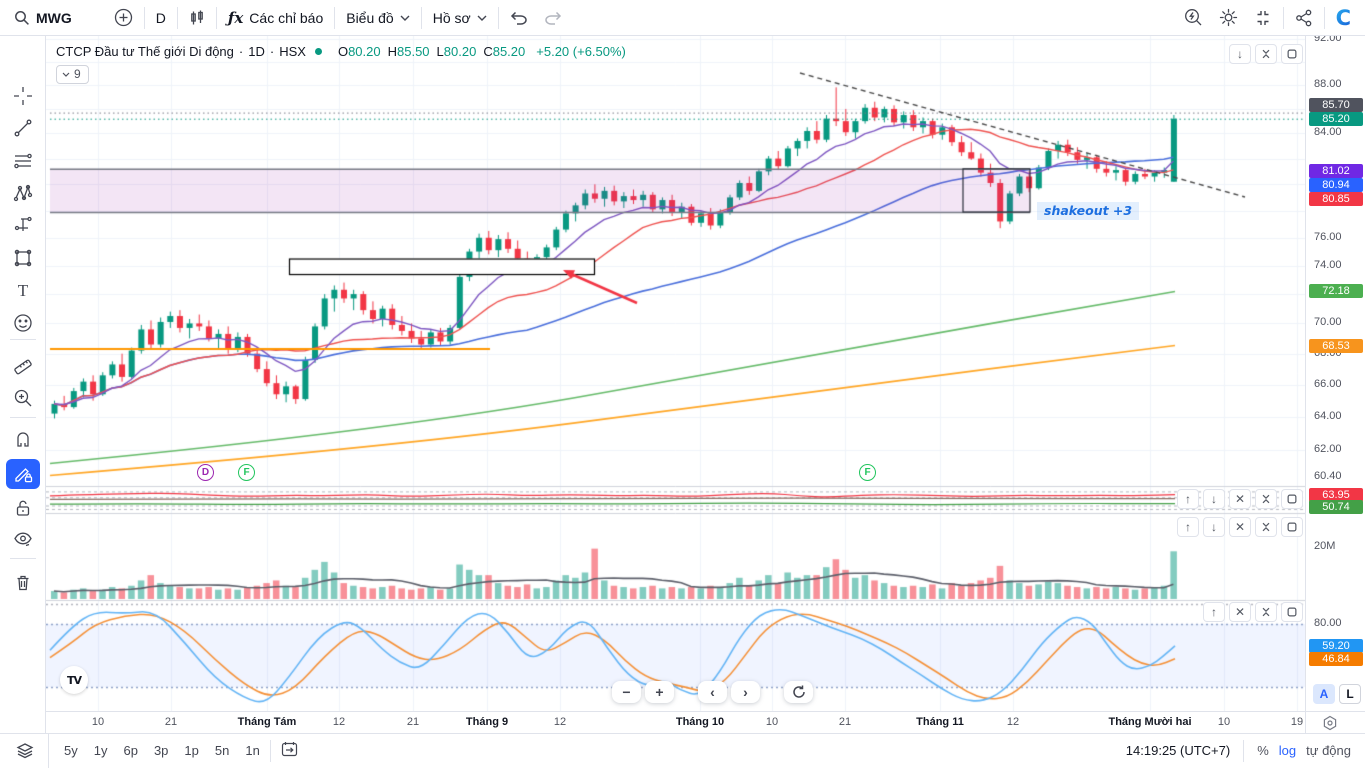 The width and height of the screenshot is (1365, 768). I want to click on time-tick: Tháng 10, so click(700, 722).